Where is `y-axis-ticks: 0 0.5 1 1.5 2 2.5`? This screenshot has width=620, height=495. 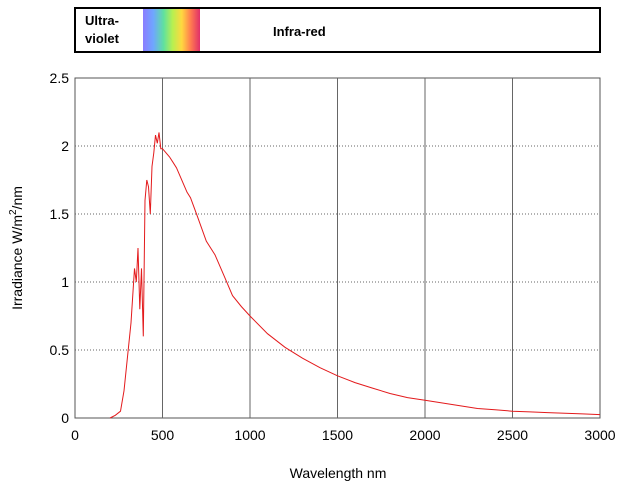 y-axis-ticks: 0 0.5 1 1.5 2 2.5 is located at coordinates (60, 248).